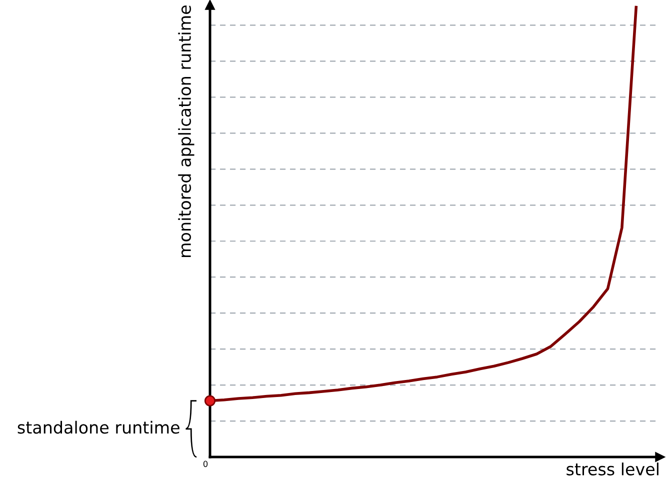 The width and height of the screenshot is (669, 481). Describe the element at coordinates (186, 131) in the screenshot. I see `y-axis-title: monitored application runtime` at that location.